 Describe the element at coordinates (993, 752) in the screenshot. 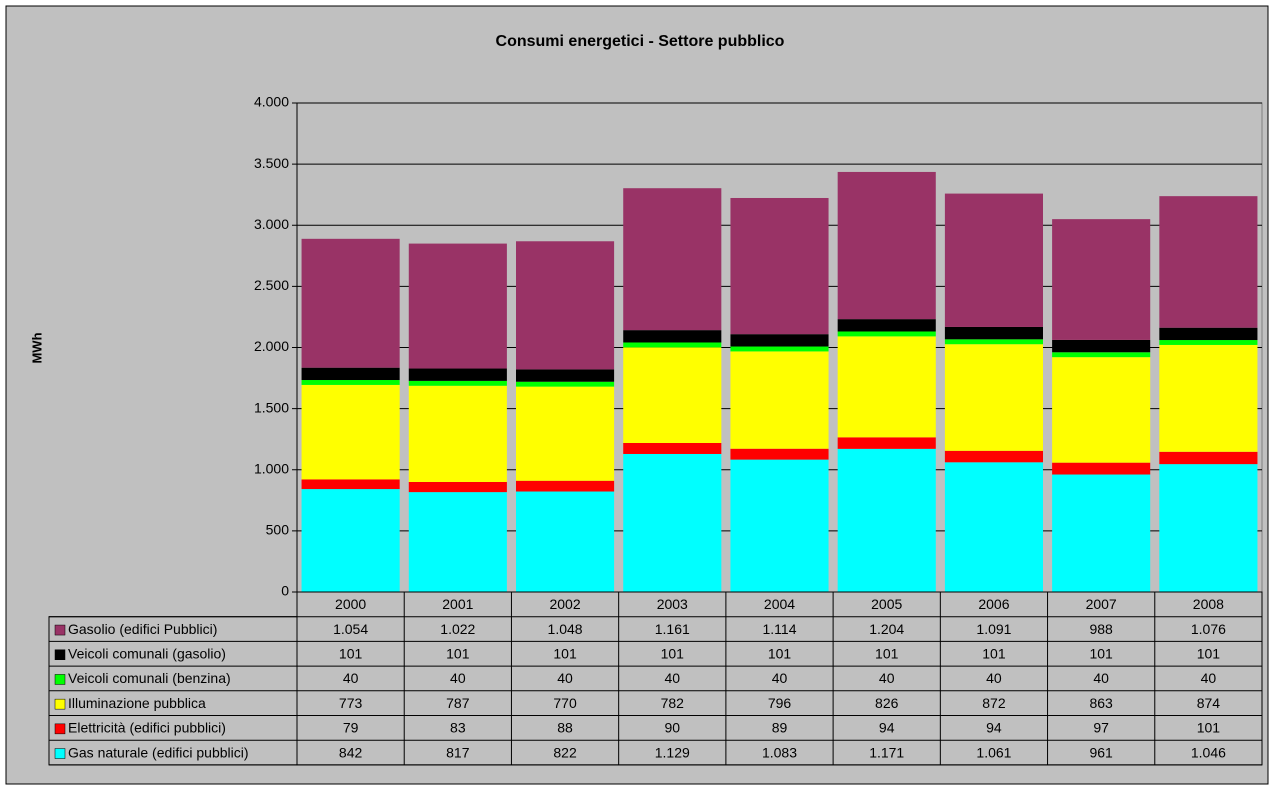

I see `data-label: 1.061` at that location.